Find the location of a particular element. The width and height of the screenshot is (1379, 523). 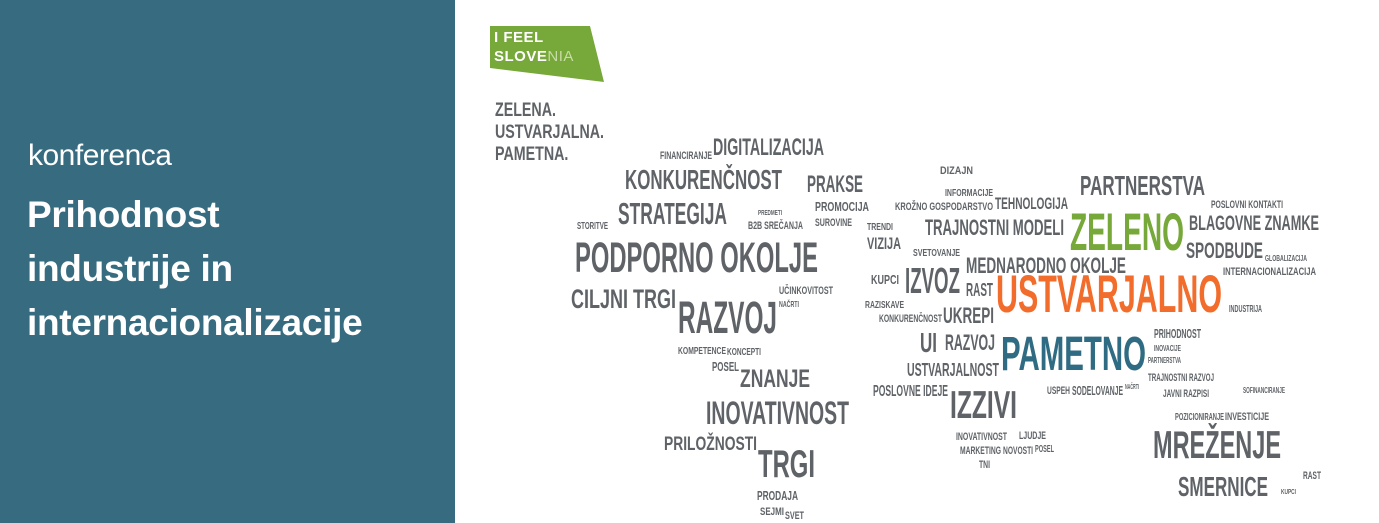

word-cloud-word: LJUDJE is located at coordinates (1032, 435).